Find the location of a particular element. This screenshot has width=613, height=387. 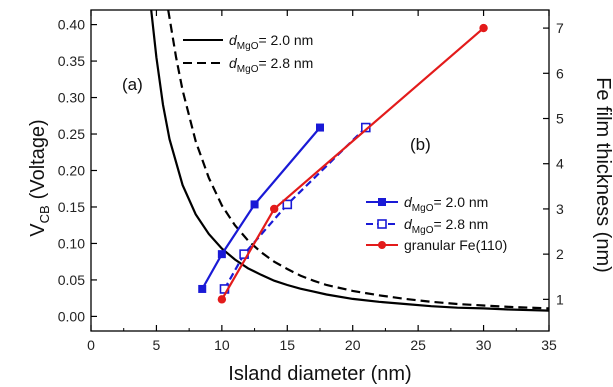

y-axis-left-title-main: V is located at coordinates (38, 230).